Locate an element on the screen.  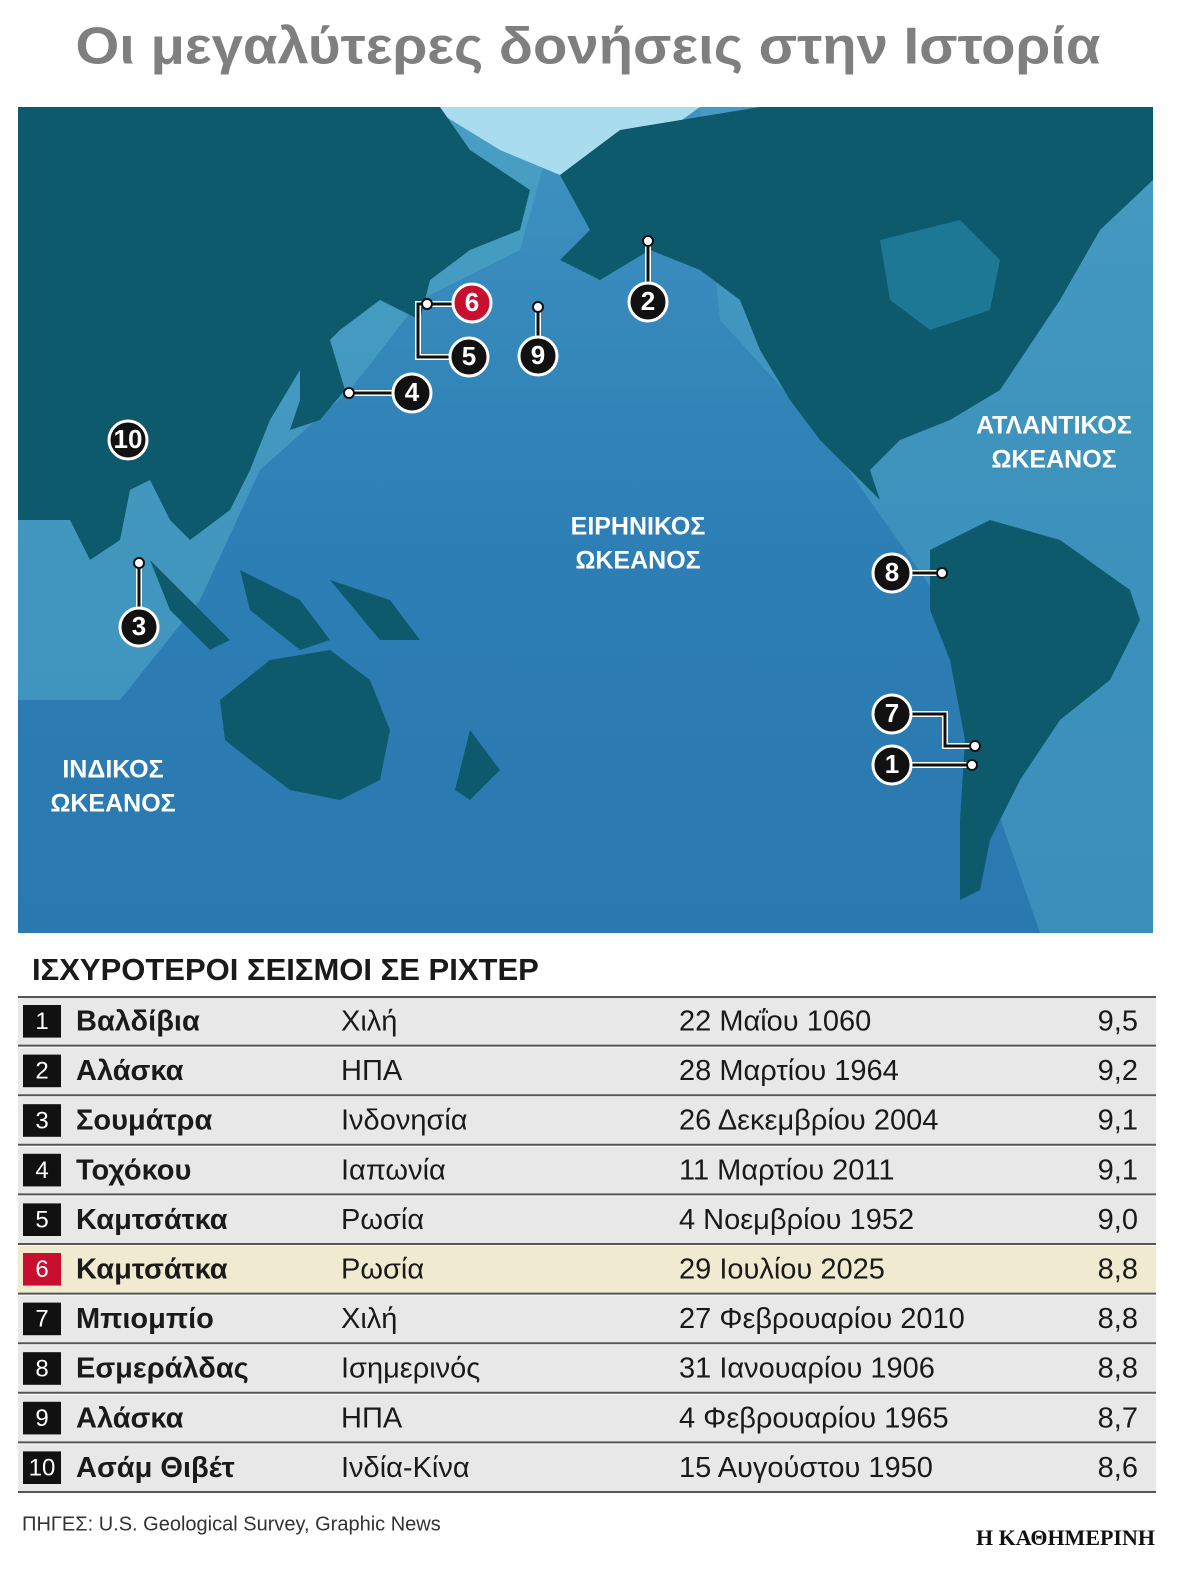
rank: 1 is located at coordinates (41, 1021).